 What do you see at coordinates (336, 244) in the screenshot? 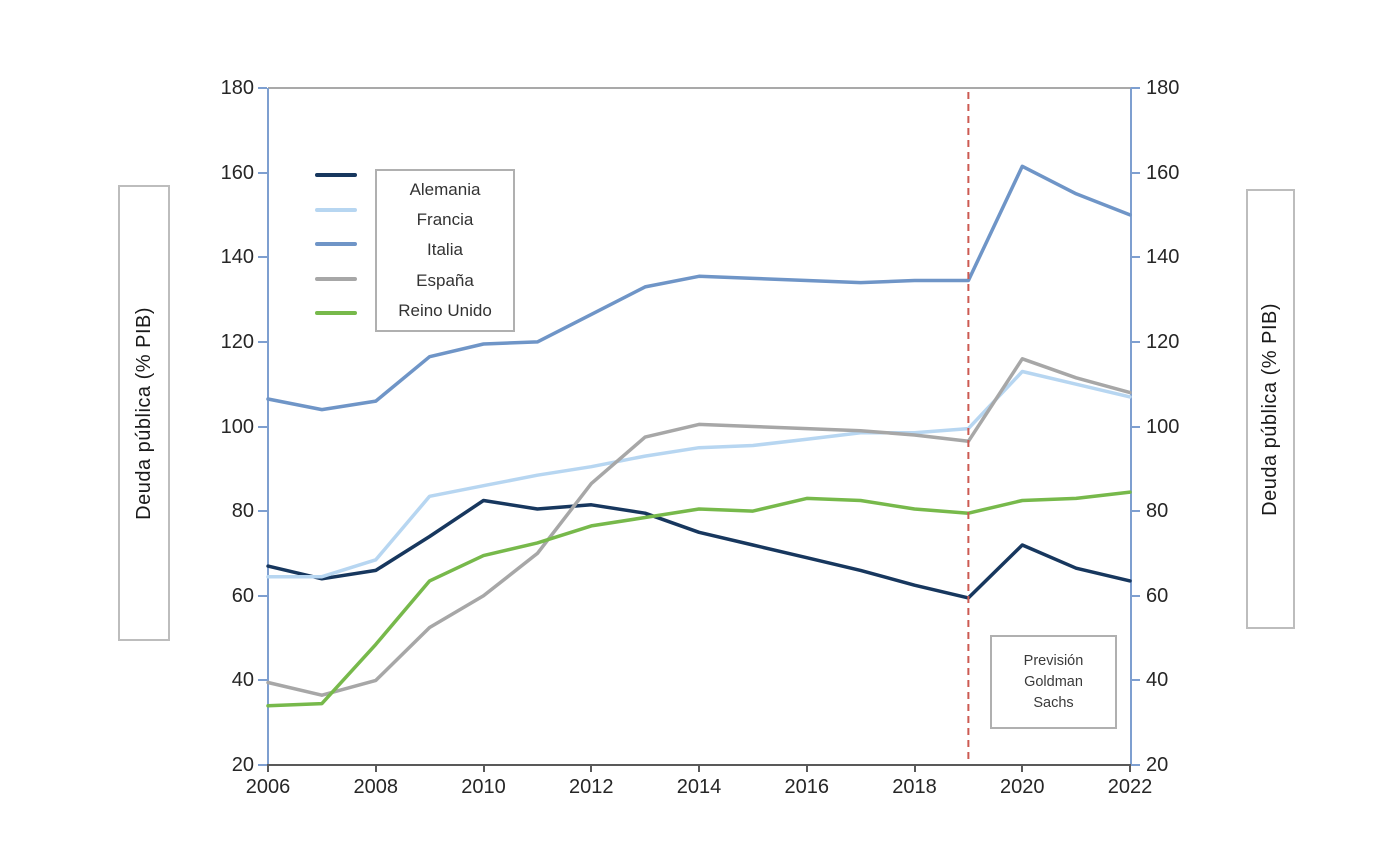
I see `legend-swatch-italia` at bounding box center [336, 244].